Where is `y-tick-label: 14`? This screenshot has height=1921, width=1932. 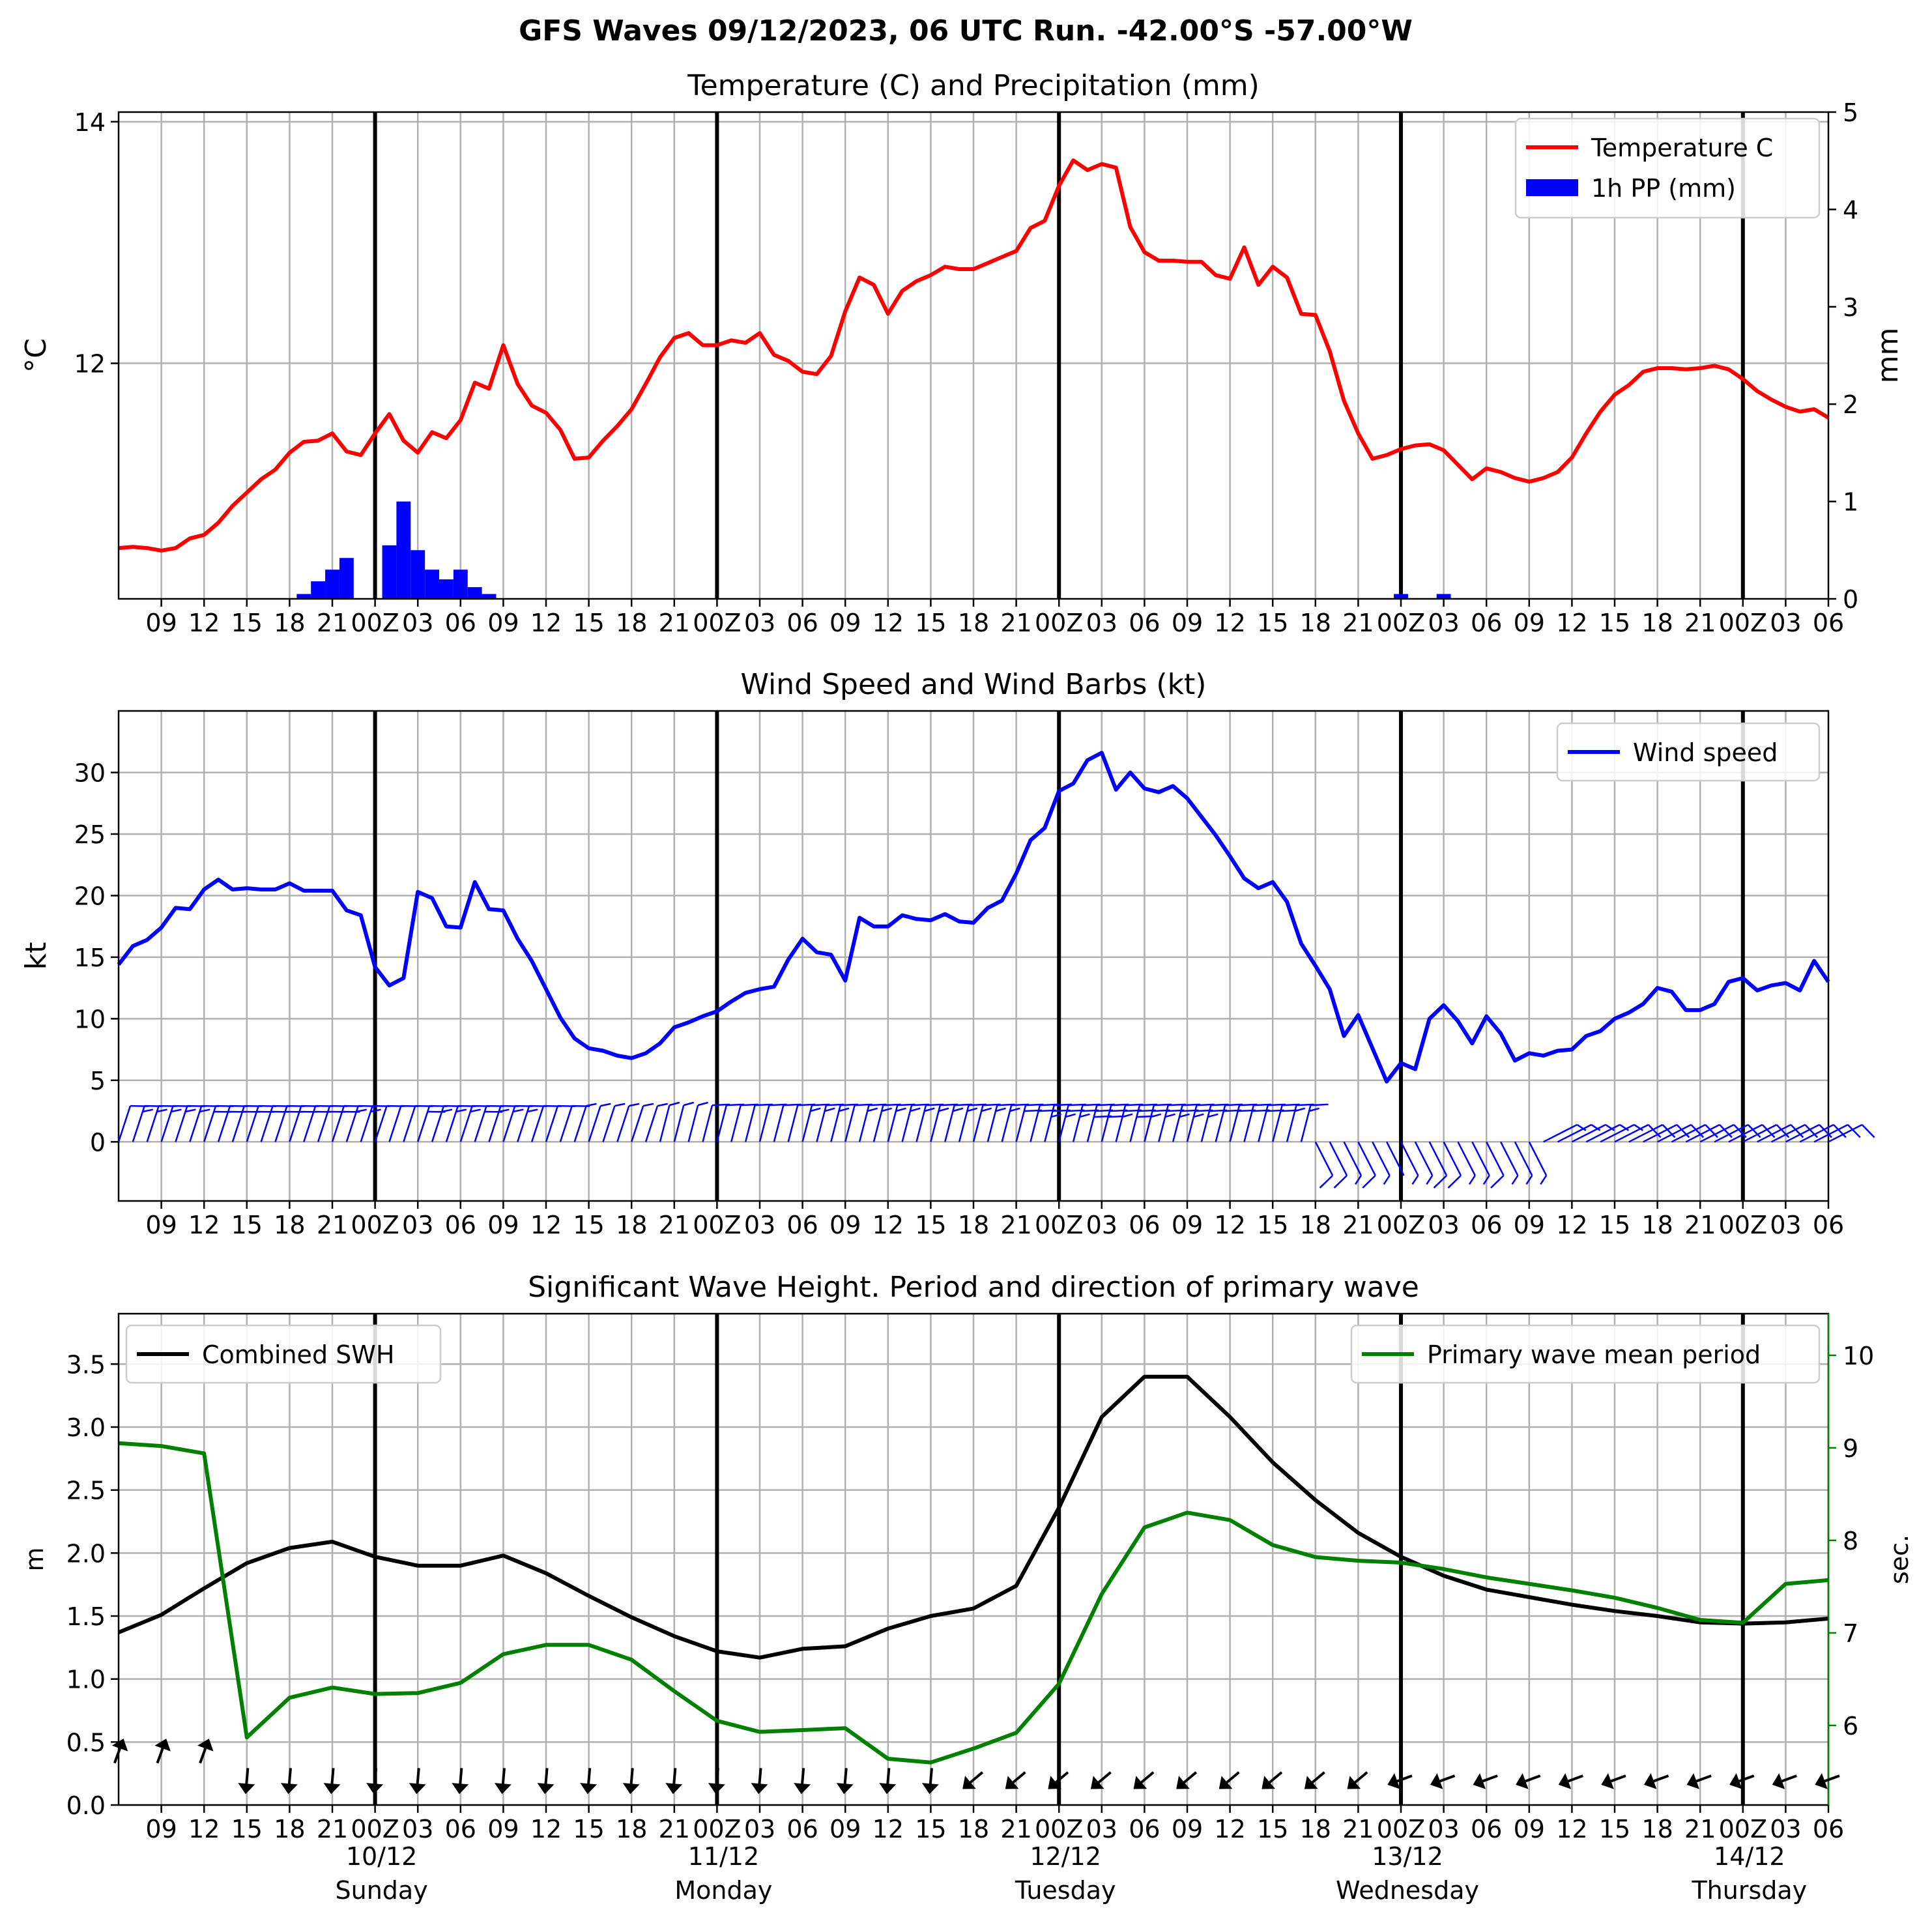
y-tick-label: 14 is located at coordinates (90, 122).